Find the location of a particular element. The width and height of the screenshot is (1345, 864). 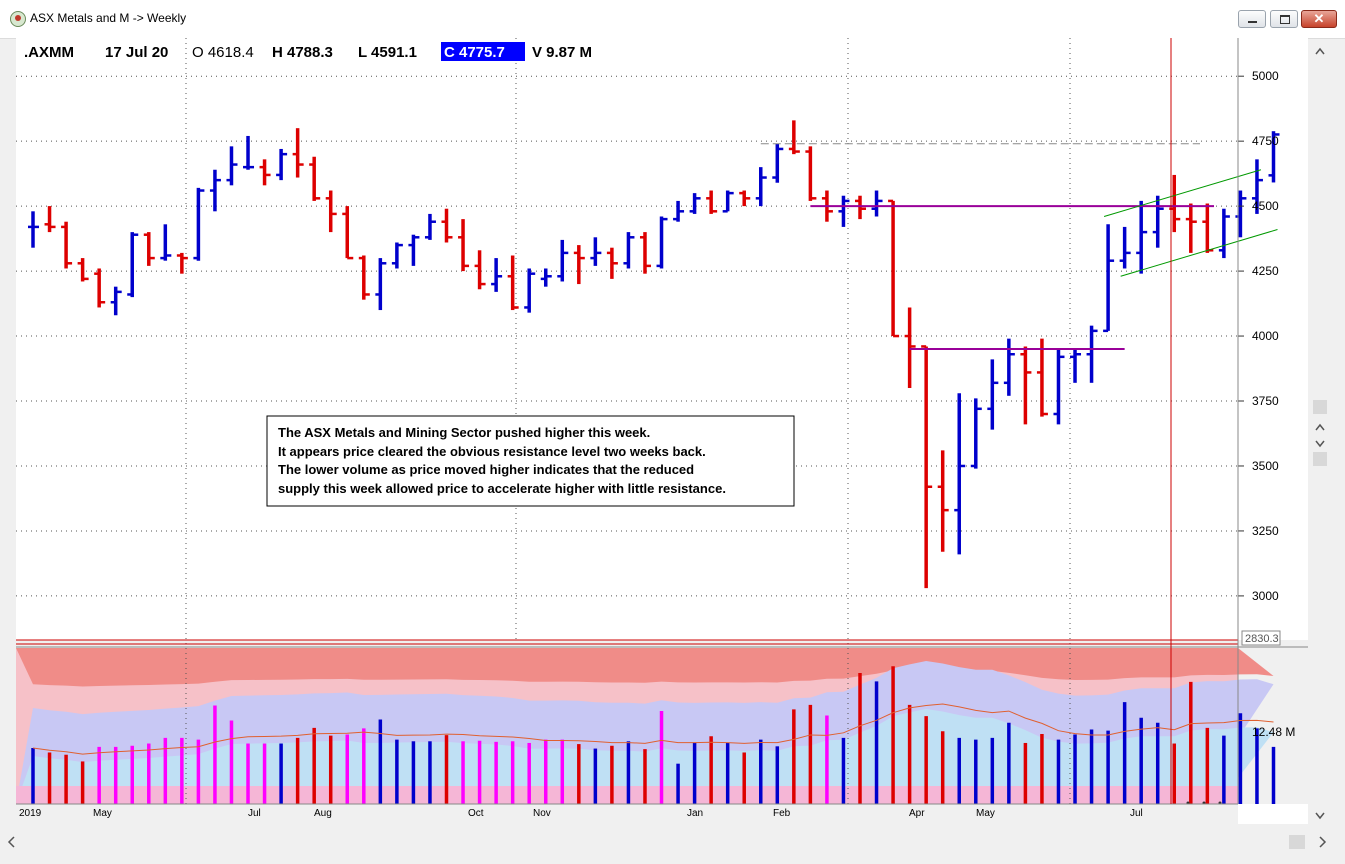

scroll-thumb-lower is located at coordinates (1320, 459).